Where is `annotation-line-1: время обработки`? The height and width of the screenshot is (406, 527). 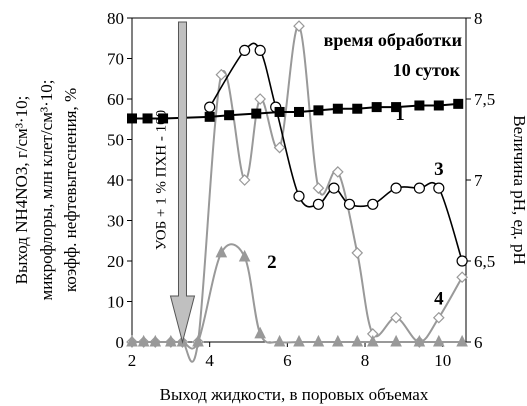 annotation-line-1: время обработки is located at coordinates (393, 40).